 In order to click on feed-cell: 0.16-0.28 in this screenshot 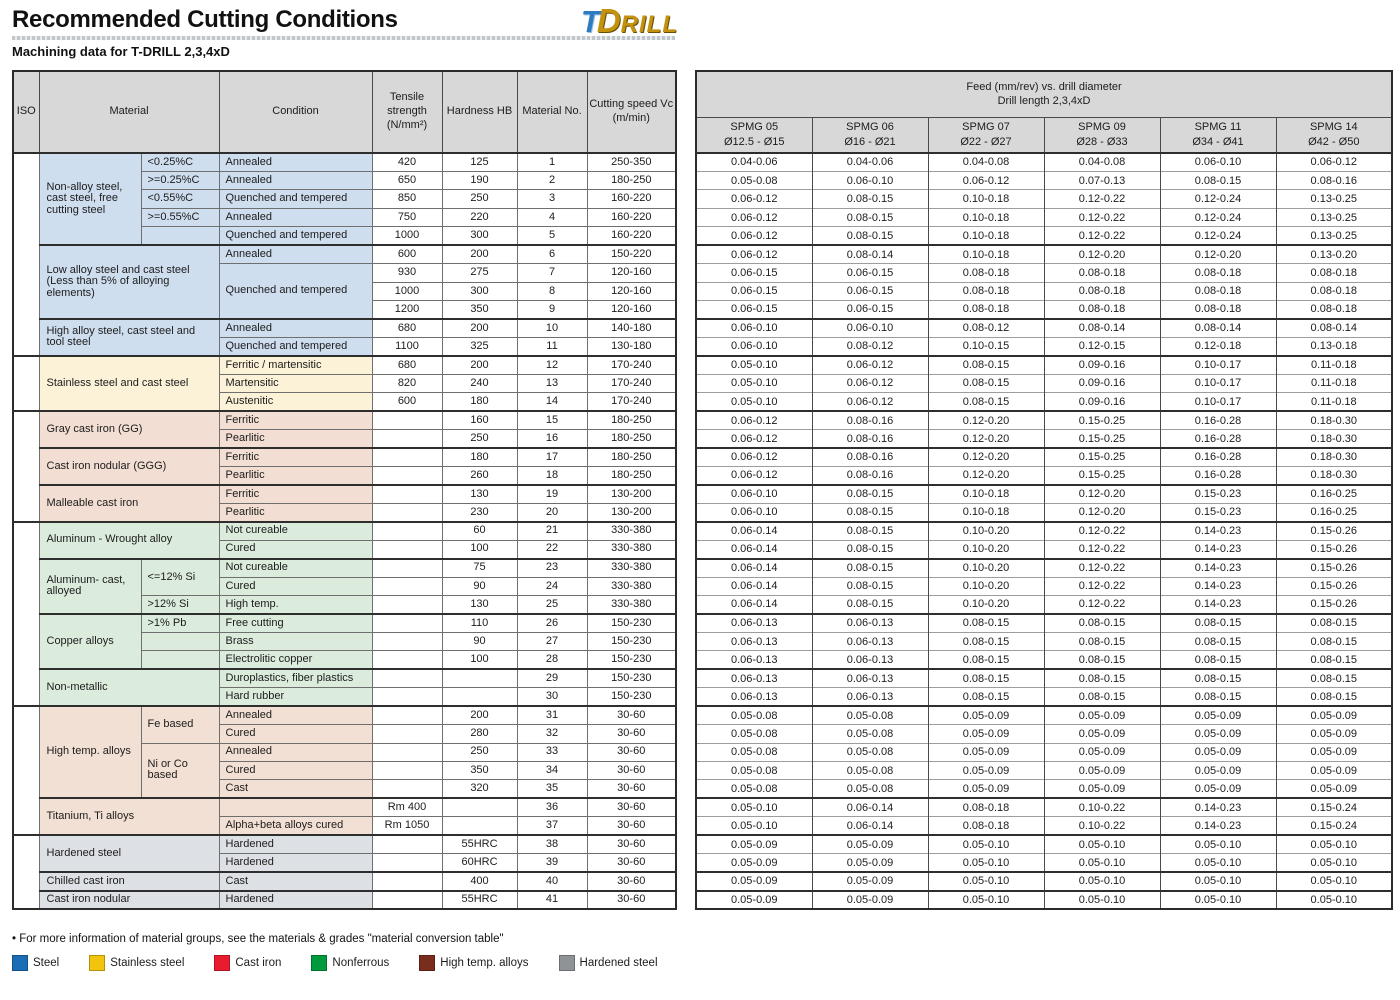, I will do `click(1218, 456)`.